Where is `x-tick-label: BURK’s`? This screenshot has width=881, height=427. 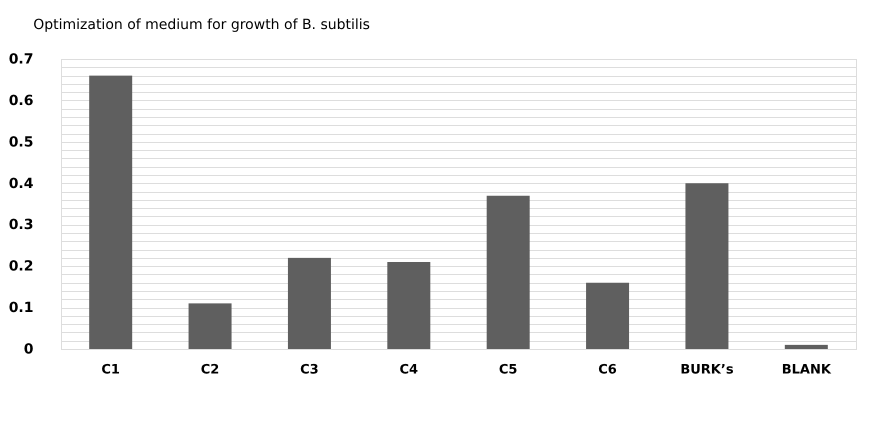
x-tick-label: BURK’s is located at coordinates (707, 370).